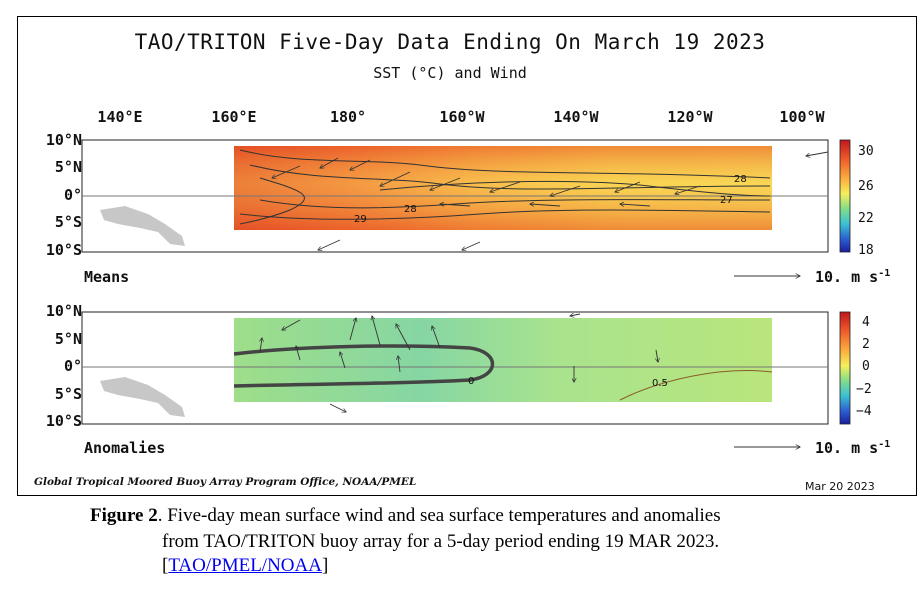 The image size is (920, 596). What do you see at coordinates (866, 151) in the screenshot?
I see `colorbar-tick: 30` at bounding box center [866, 151].